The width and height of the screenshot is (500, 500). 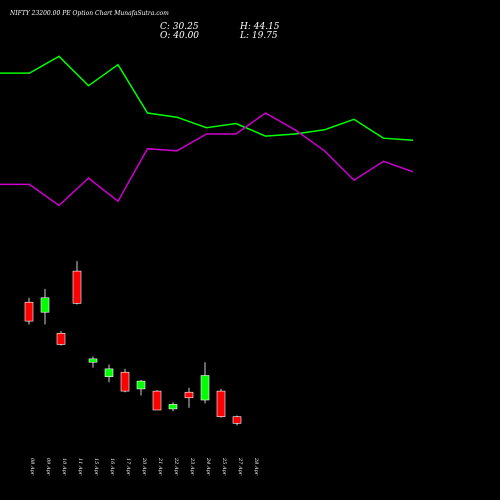 What do you see at coordinates (179, 27) in the screenshot?
I see `close-readout: C: 30.25` at bounding box center [179, 27].